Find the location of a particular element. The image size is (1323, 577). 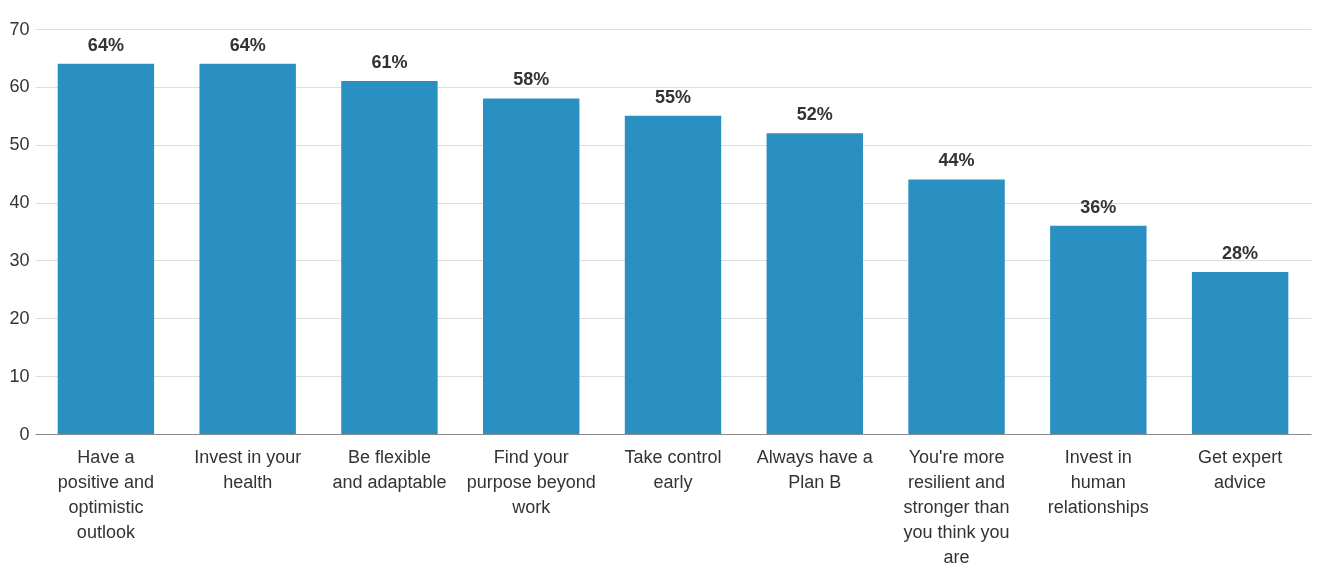

data-label: 36% is located at coordinates (1098, 206).